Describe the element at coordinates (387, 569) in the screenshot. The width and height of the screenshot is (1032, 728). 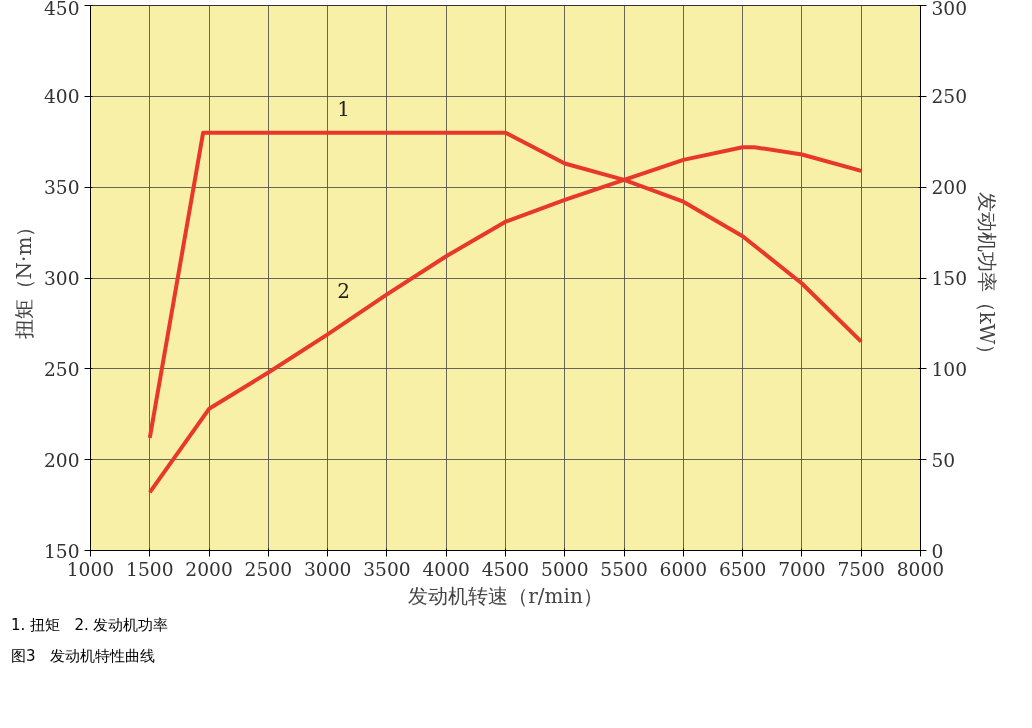
I see `x-tick-label: 3500` at that location.